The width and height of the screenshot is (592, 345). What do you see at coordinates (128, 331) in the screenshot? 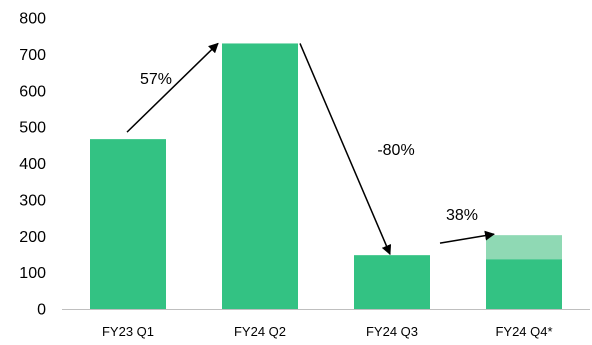
I see `x-category-label: FY23 Q1` at bounding box center [128, 331].